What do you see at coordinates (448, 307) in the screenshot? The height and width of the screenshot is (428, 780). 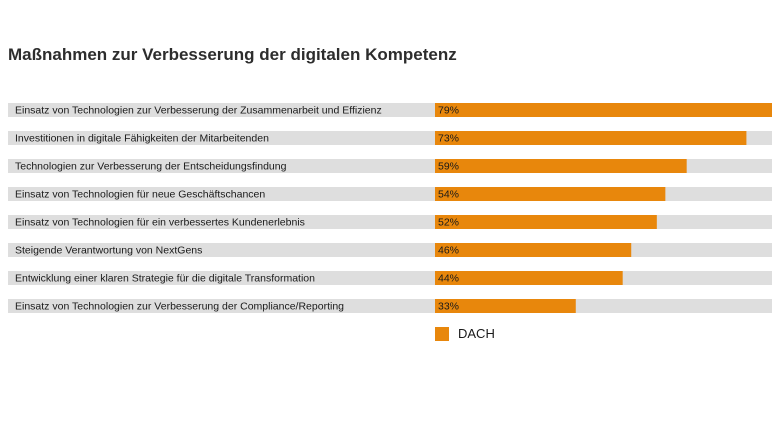 I see `value-label: 33%` at bounding box center [448, 307].